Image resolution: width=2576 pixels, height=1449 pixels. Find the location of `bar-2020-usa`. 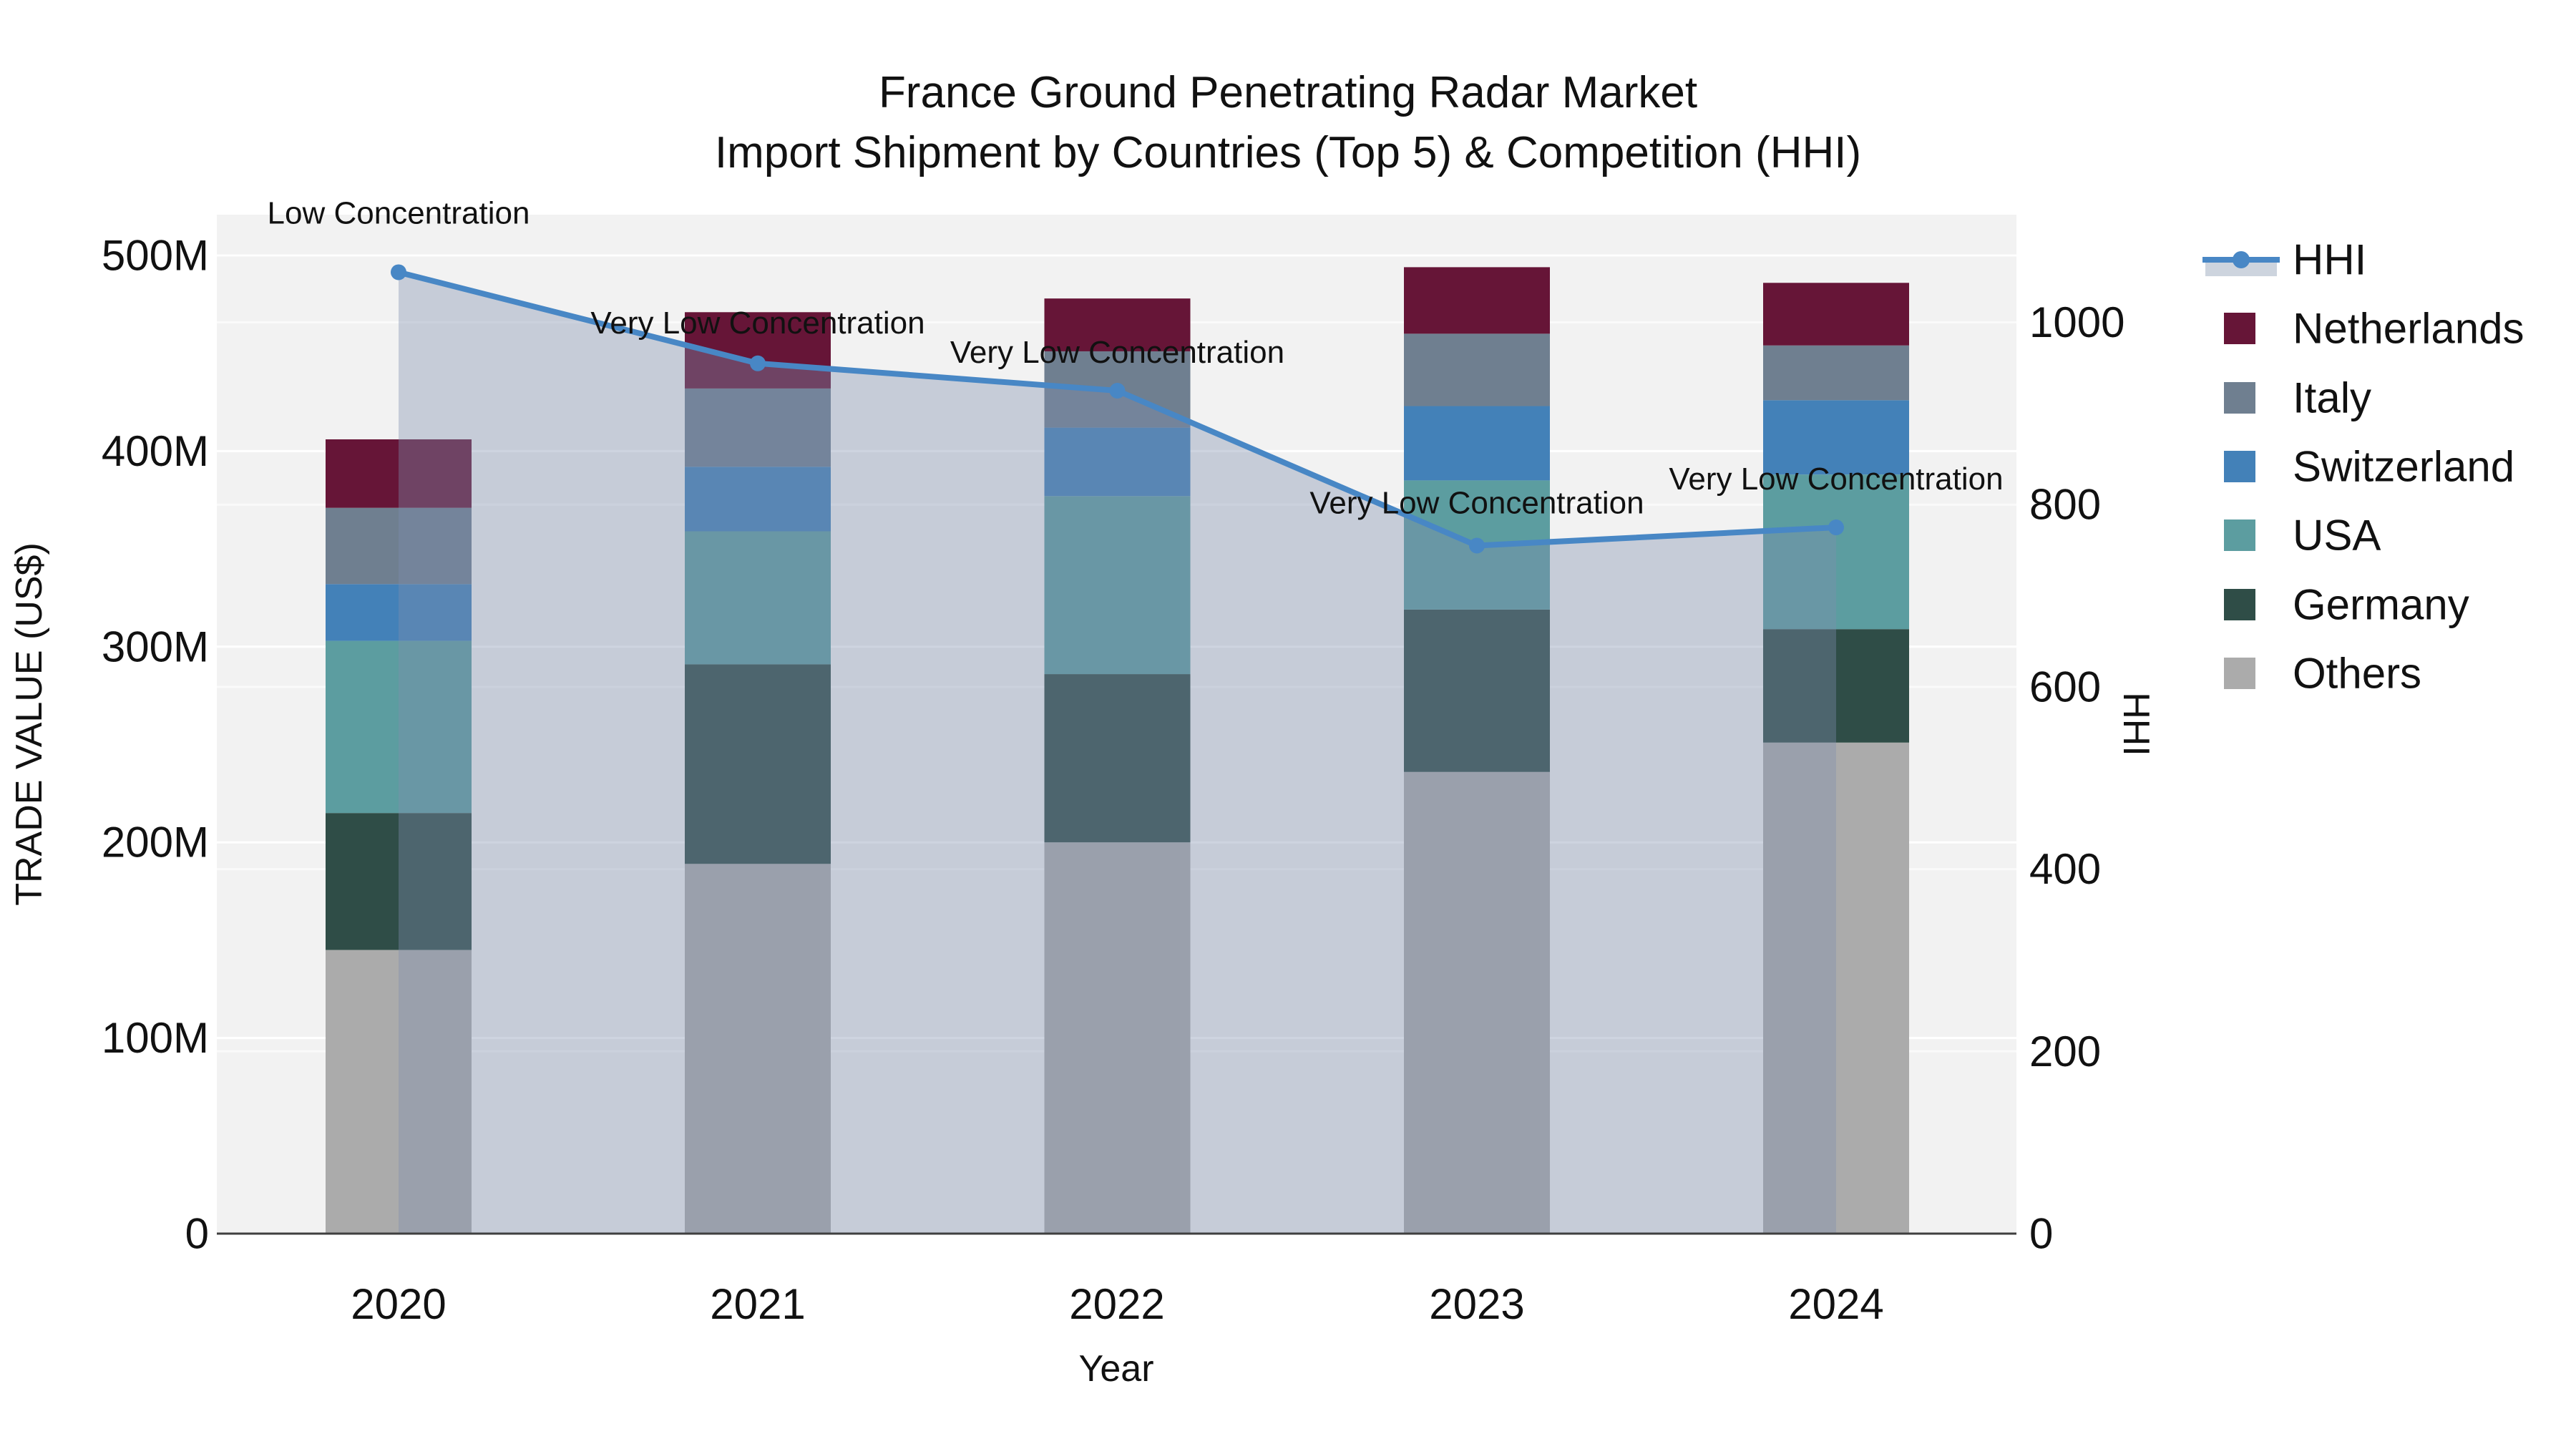

bar-2020-usa is located at coordinates (399, 727).